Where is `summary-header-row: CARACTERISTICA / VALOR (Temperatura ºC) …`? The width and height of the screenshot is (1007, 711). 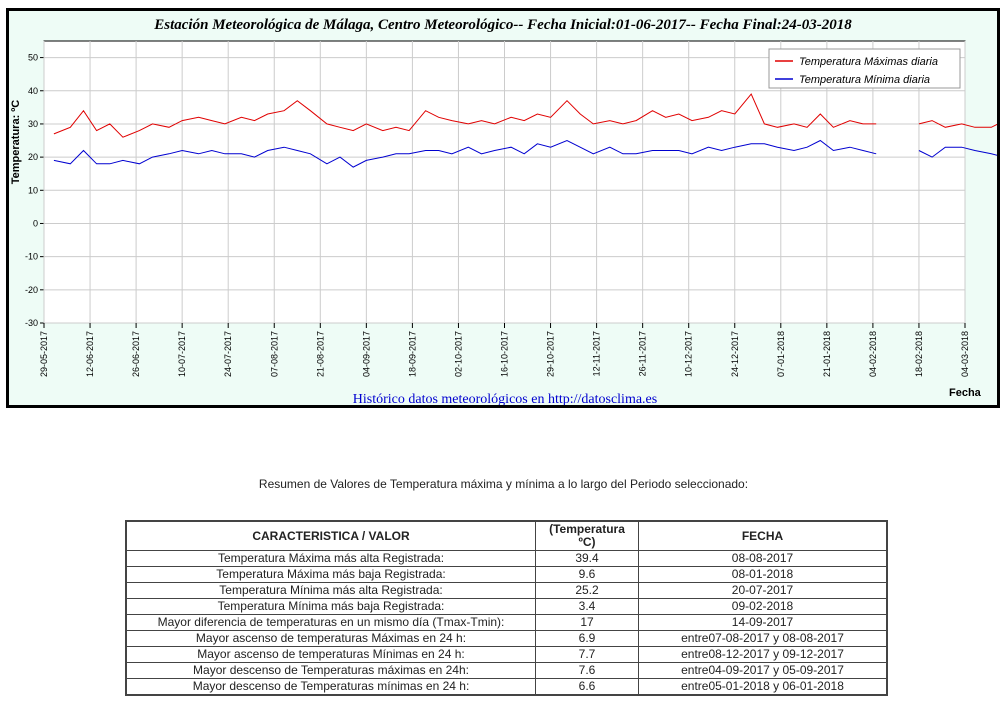
summary-header-row: CARACTERISTICA / VALOR (Temperatura ºC) … is located at coordinates (506, 535).